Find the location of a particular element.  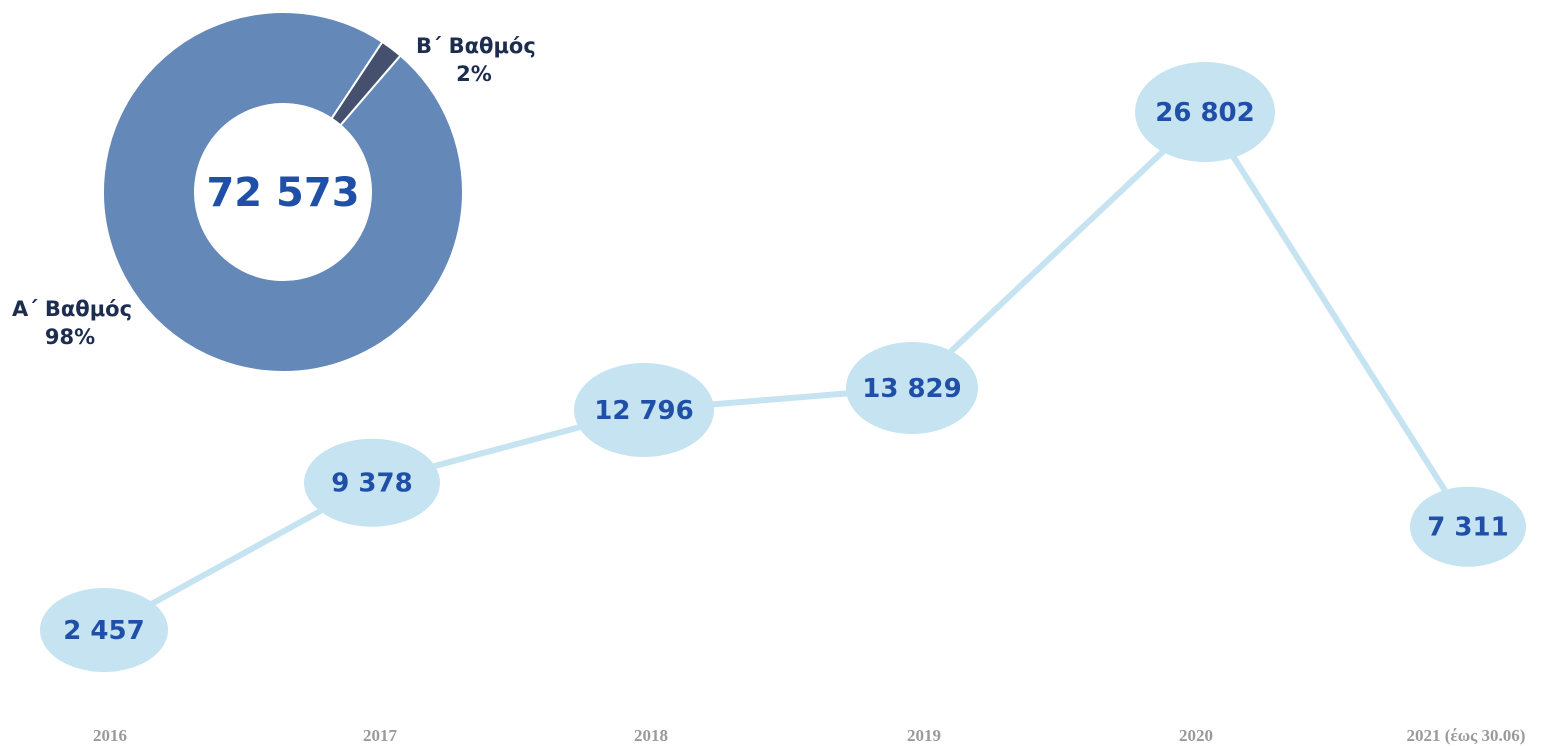

data-point-2021 is located at coordinates (1468, 526).